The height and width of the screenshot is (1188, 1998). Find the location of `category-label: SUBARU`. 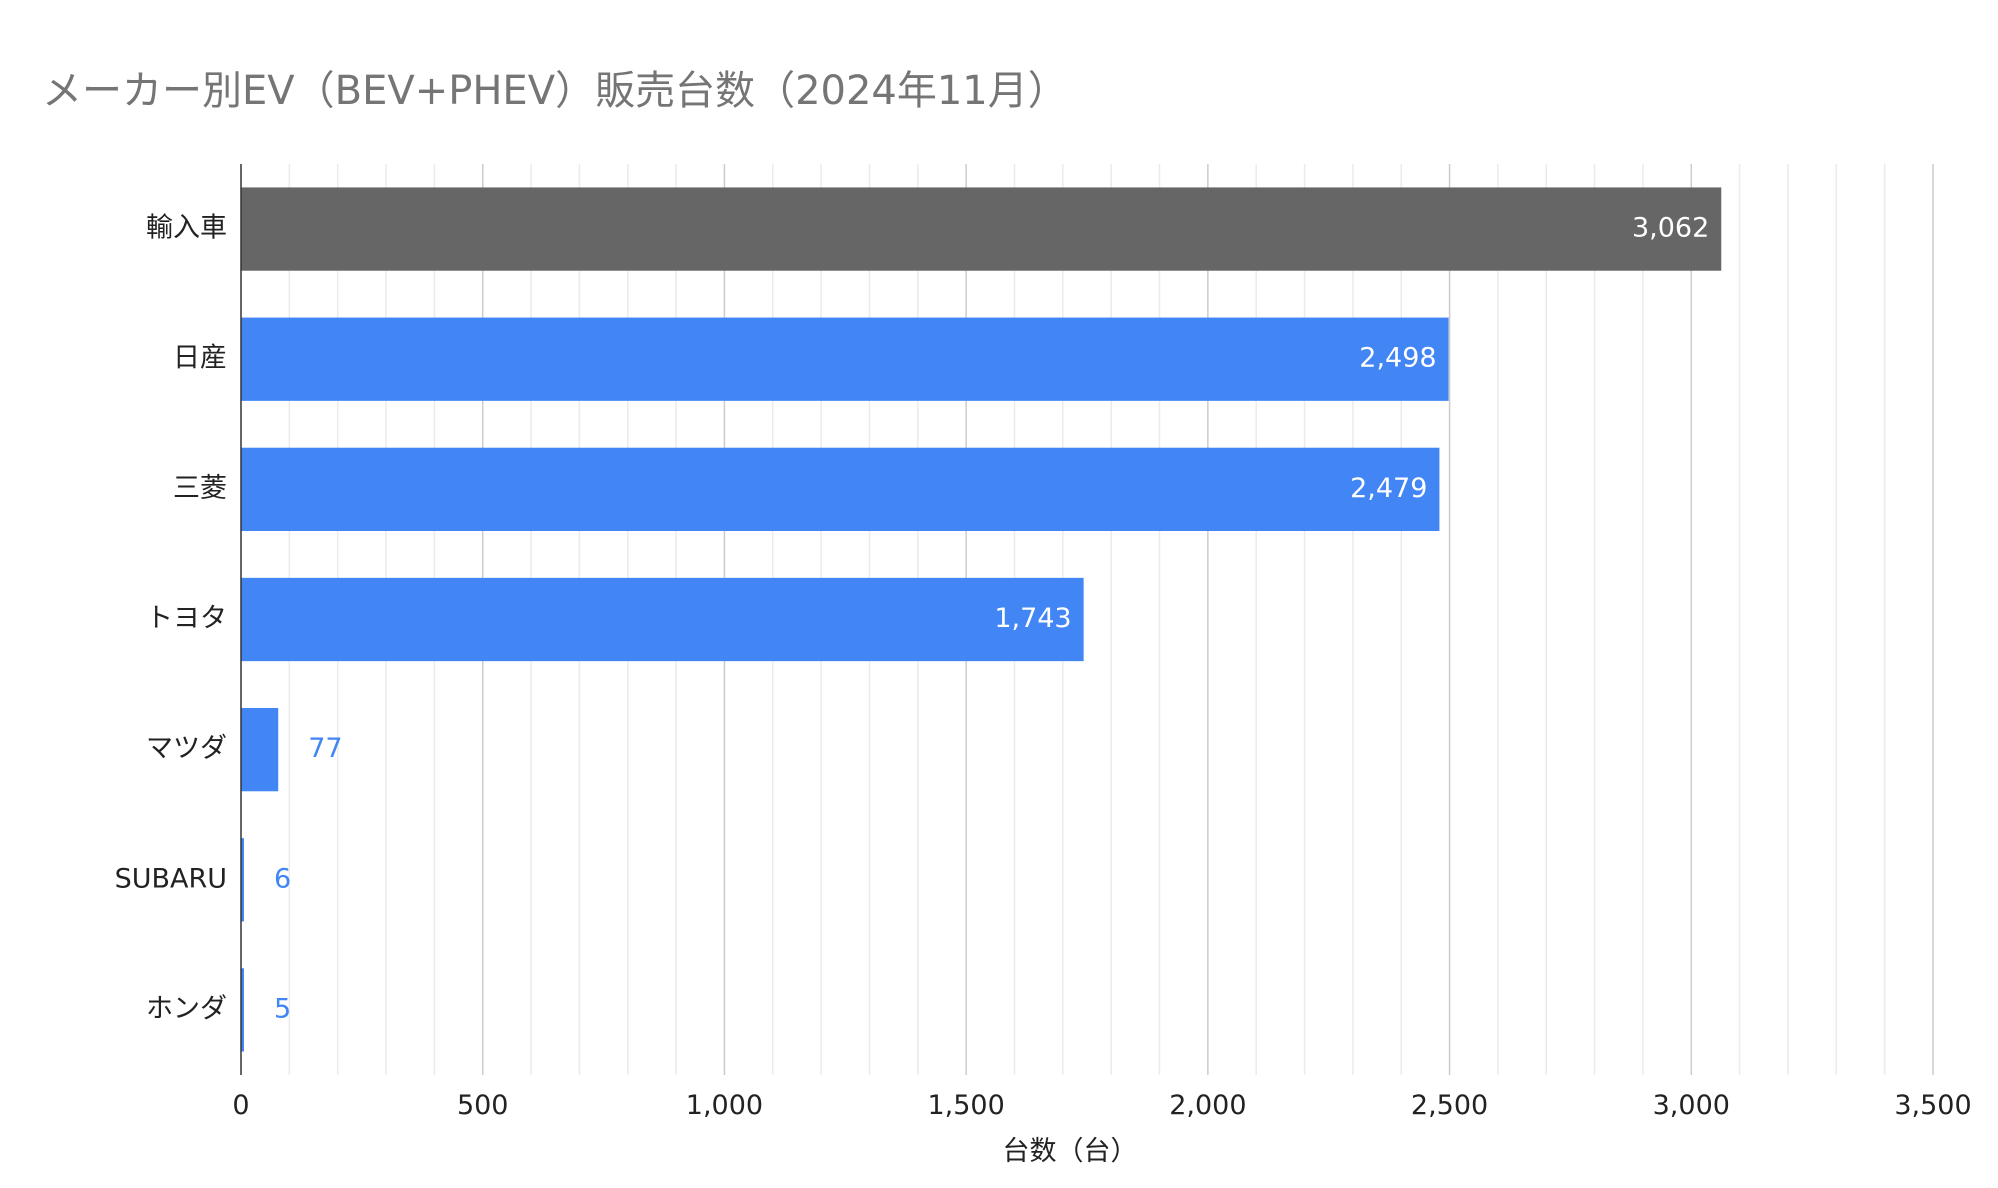

category-label: SUBARU is located at coordinates (171, 878).